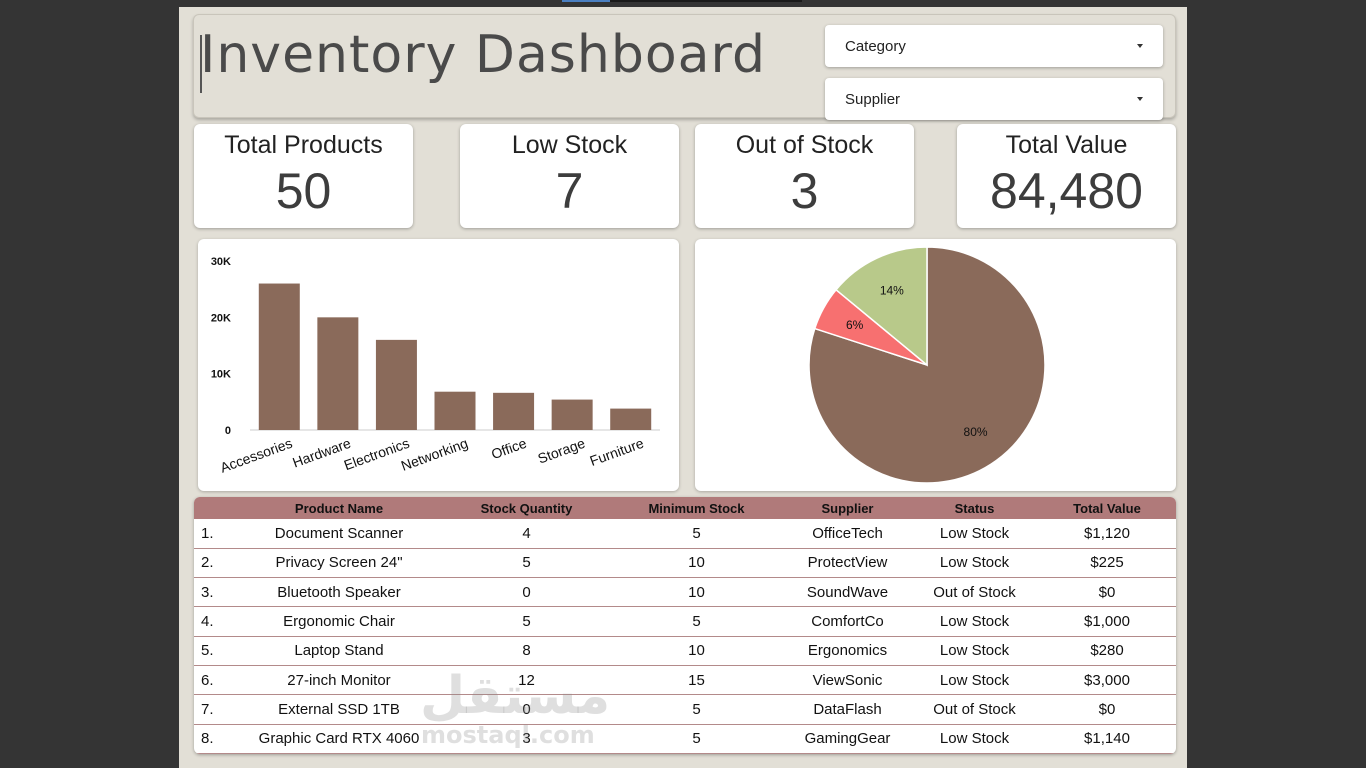 This screenshot has height=768, width=1366. Describe the element at coordinates (696, 680) in the screenshot. I see `table-cell: 15` at that location.